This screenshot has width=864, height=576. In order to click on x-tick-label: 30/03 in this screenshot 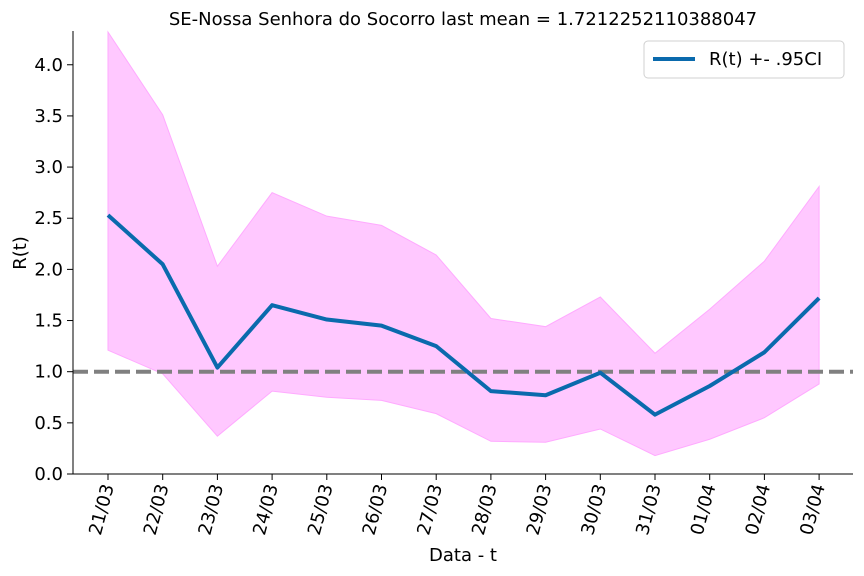, I will do `click(594, 510)`.